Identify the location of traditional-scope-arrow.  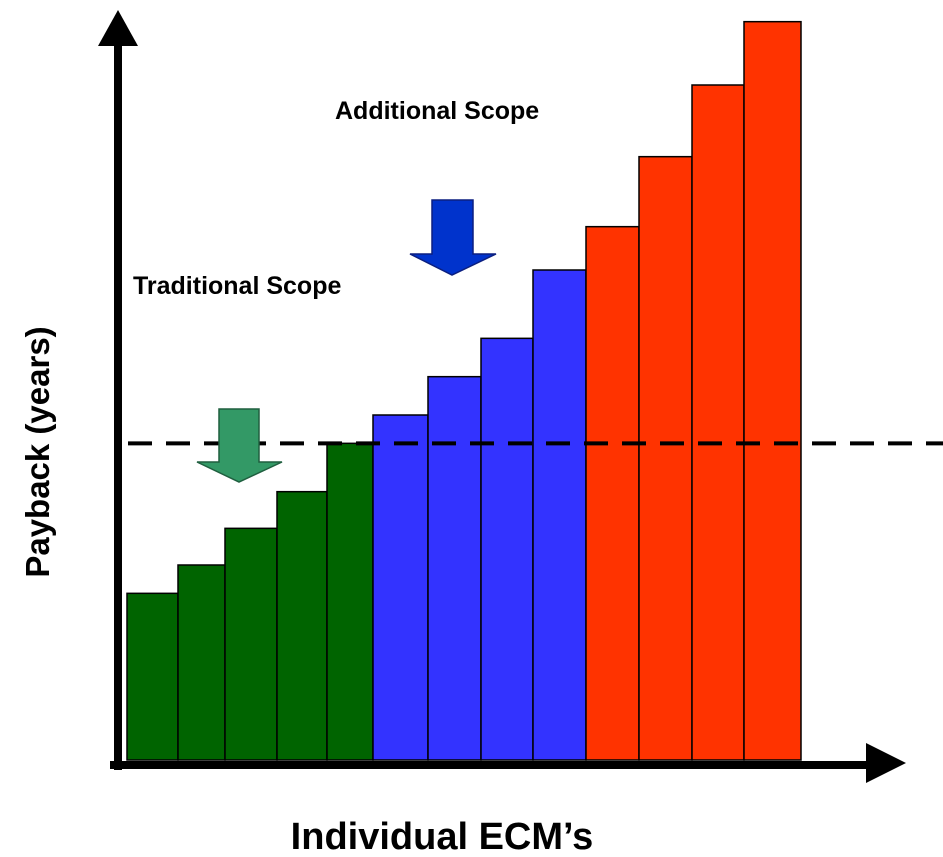
(239, 445).